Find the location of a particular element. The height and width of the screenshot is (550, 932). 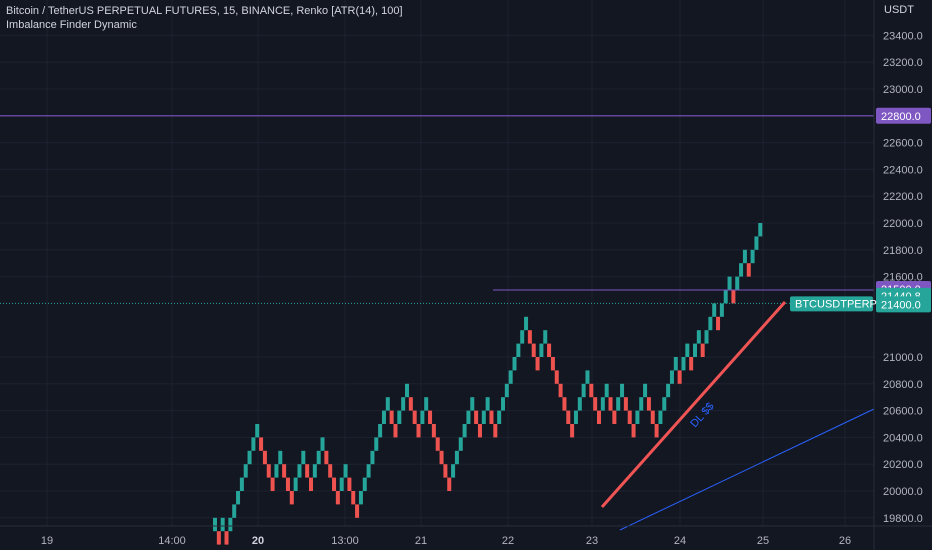

price-tick-label: 23200.0 is located at coordinates (903, 63).